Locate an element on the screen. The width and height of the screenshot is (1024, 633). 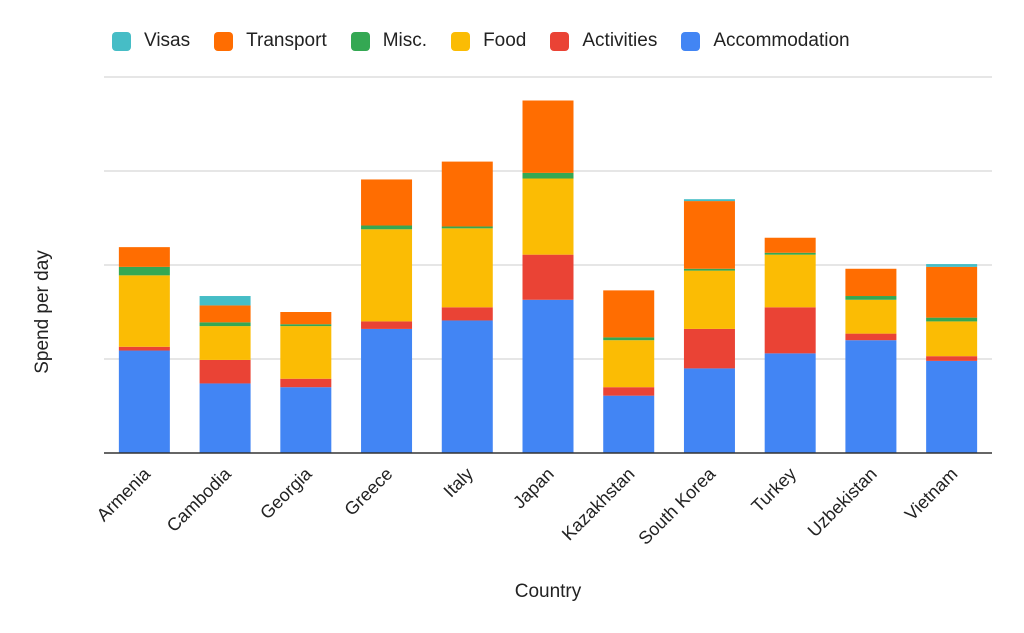
legend-label: Transport is located at coordinates (286, 40).